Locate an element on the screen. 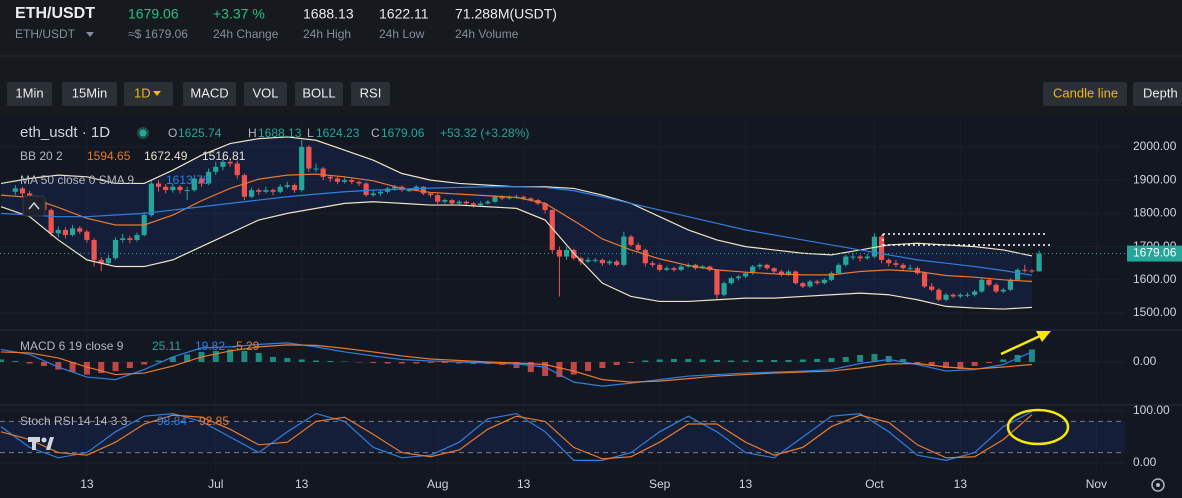  ohlc-label: O is located at coordinates (172, 133).